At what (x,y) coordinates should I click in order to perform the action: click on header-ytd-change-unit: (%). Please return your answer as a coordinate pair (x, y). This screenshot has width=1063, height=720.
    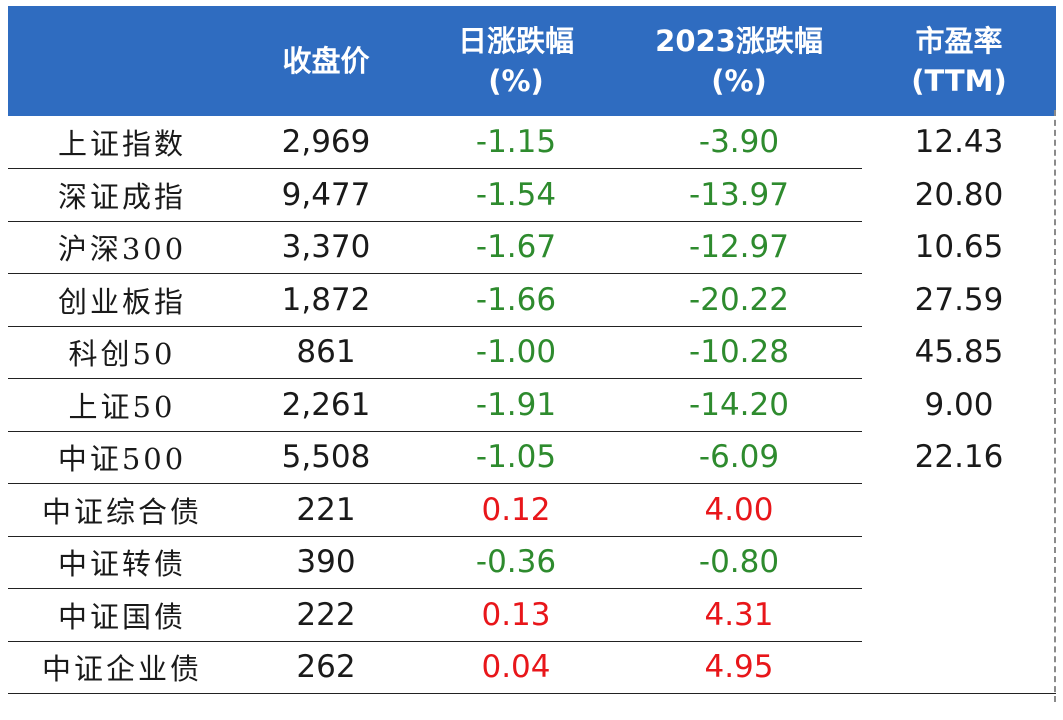
    Looking at the image, I should click on (739, 81).